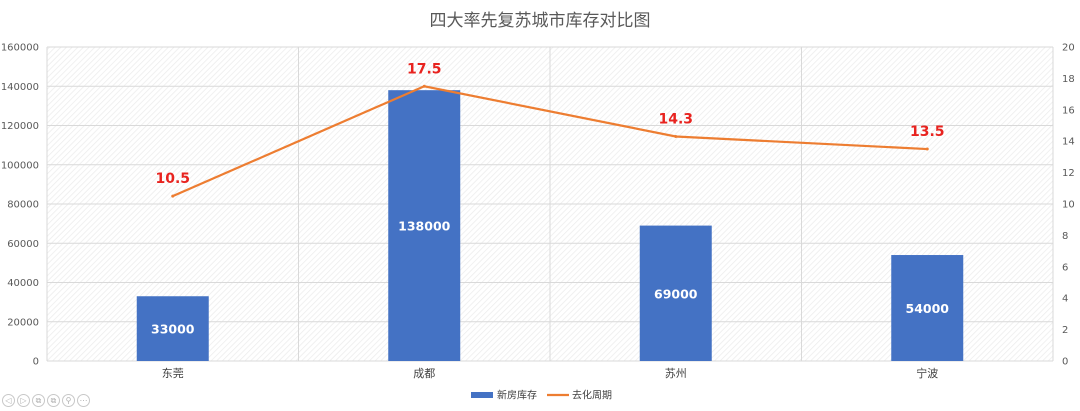  Describe the element at coordinates (38, 400) in the screenshot. I see `copy-icon: ⧉` at that location.